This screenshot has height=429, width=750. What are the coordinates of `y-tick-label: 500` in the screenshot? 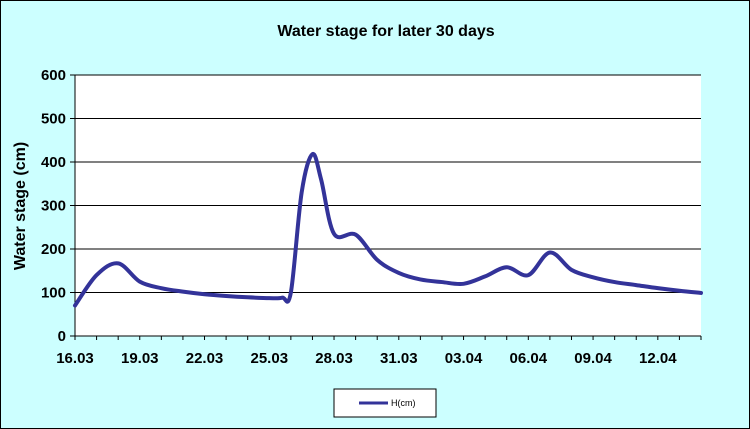 It's located at (53, 119).